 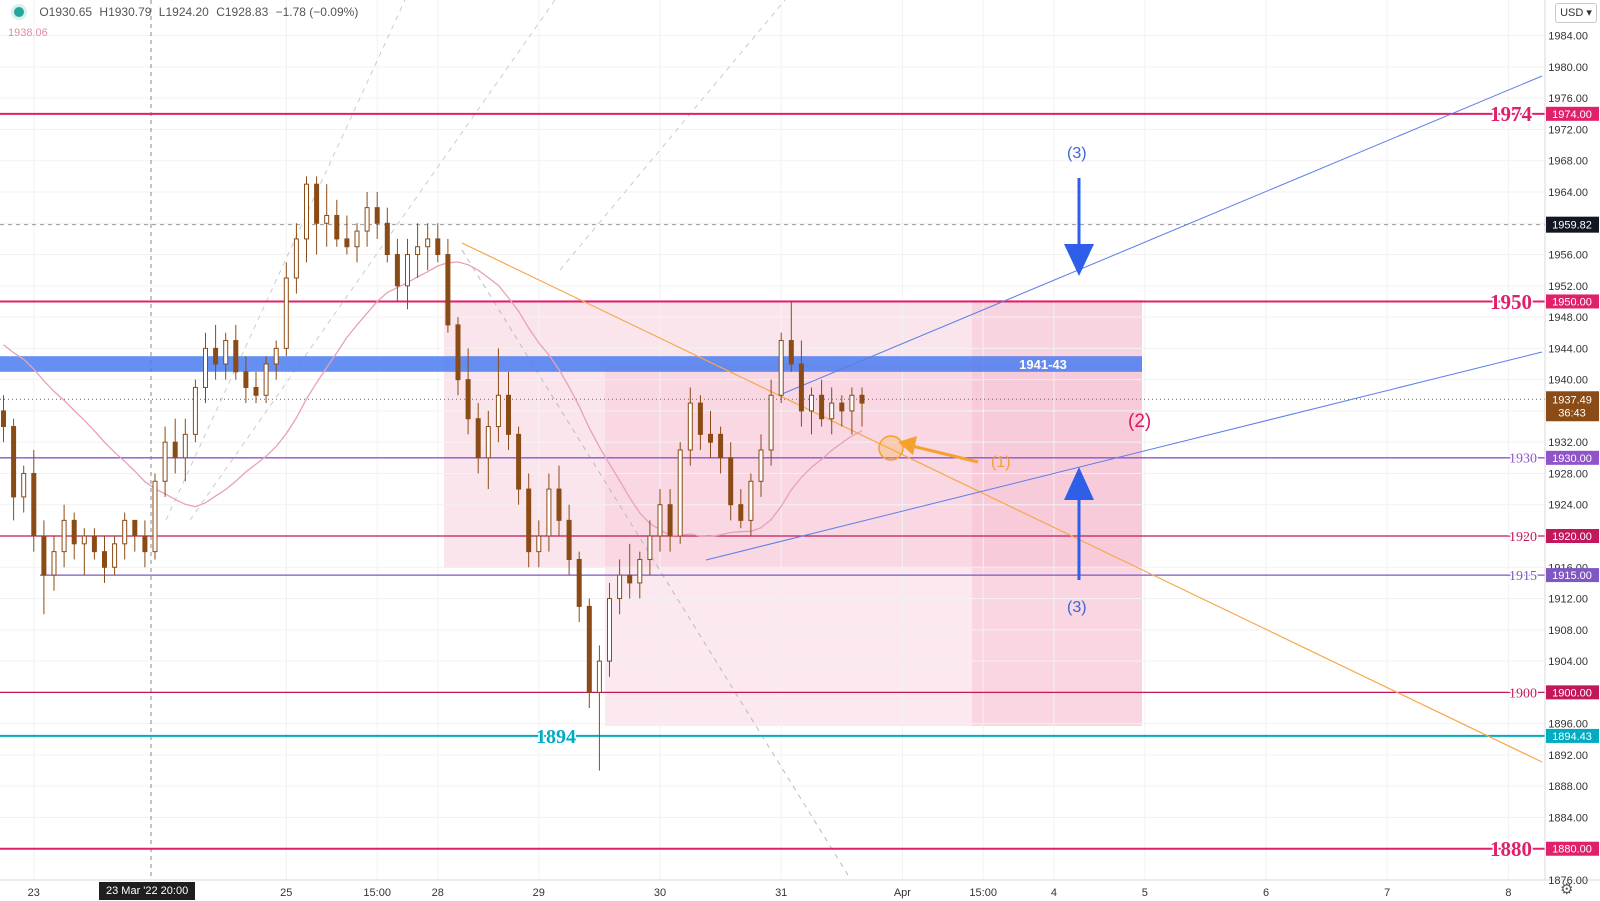 What do you see at coordinates (1572, 302) in the screenshot?
I see `price-tag-text: 1950.00` at bounding box center [1572, 302].